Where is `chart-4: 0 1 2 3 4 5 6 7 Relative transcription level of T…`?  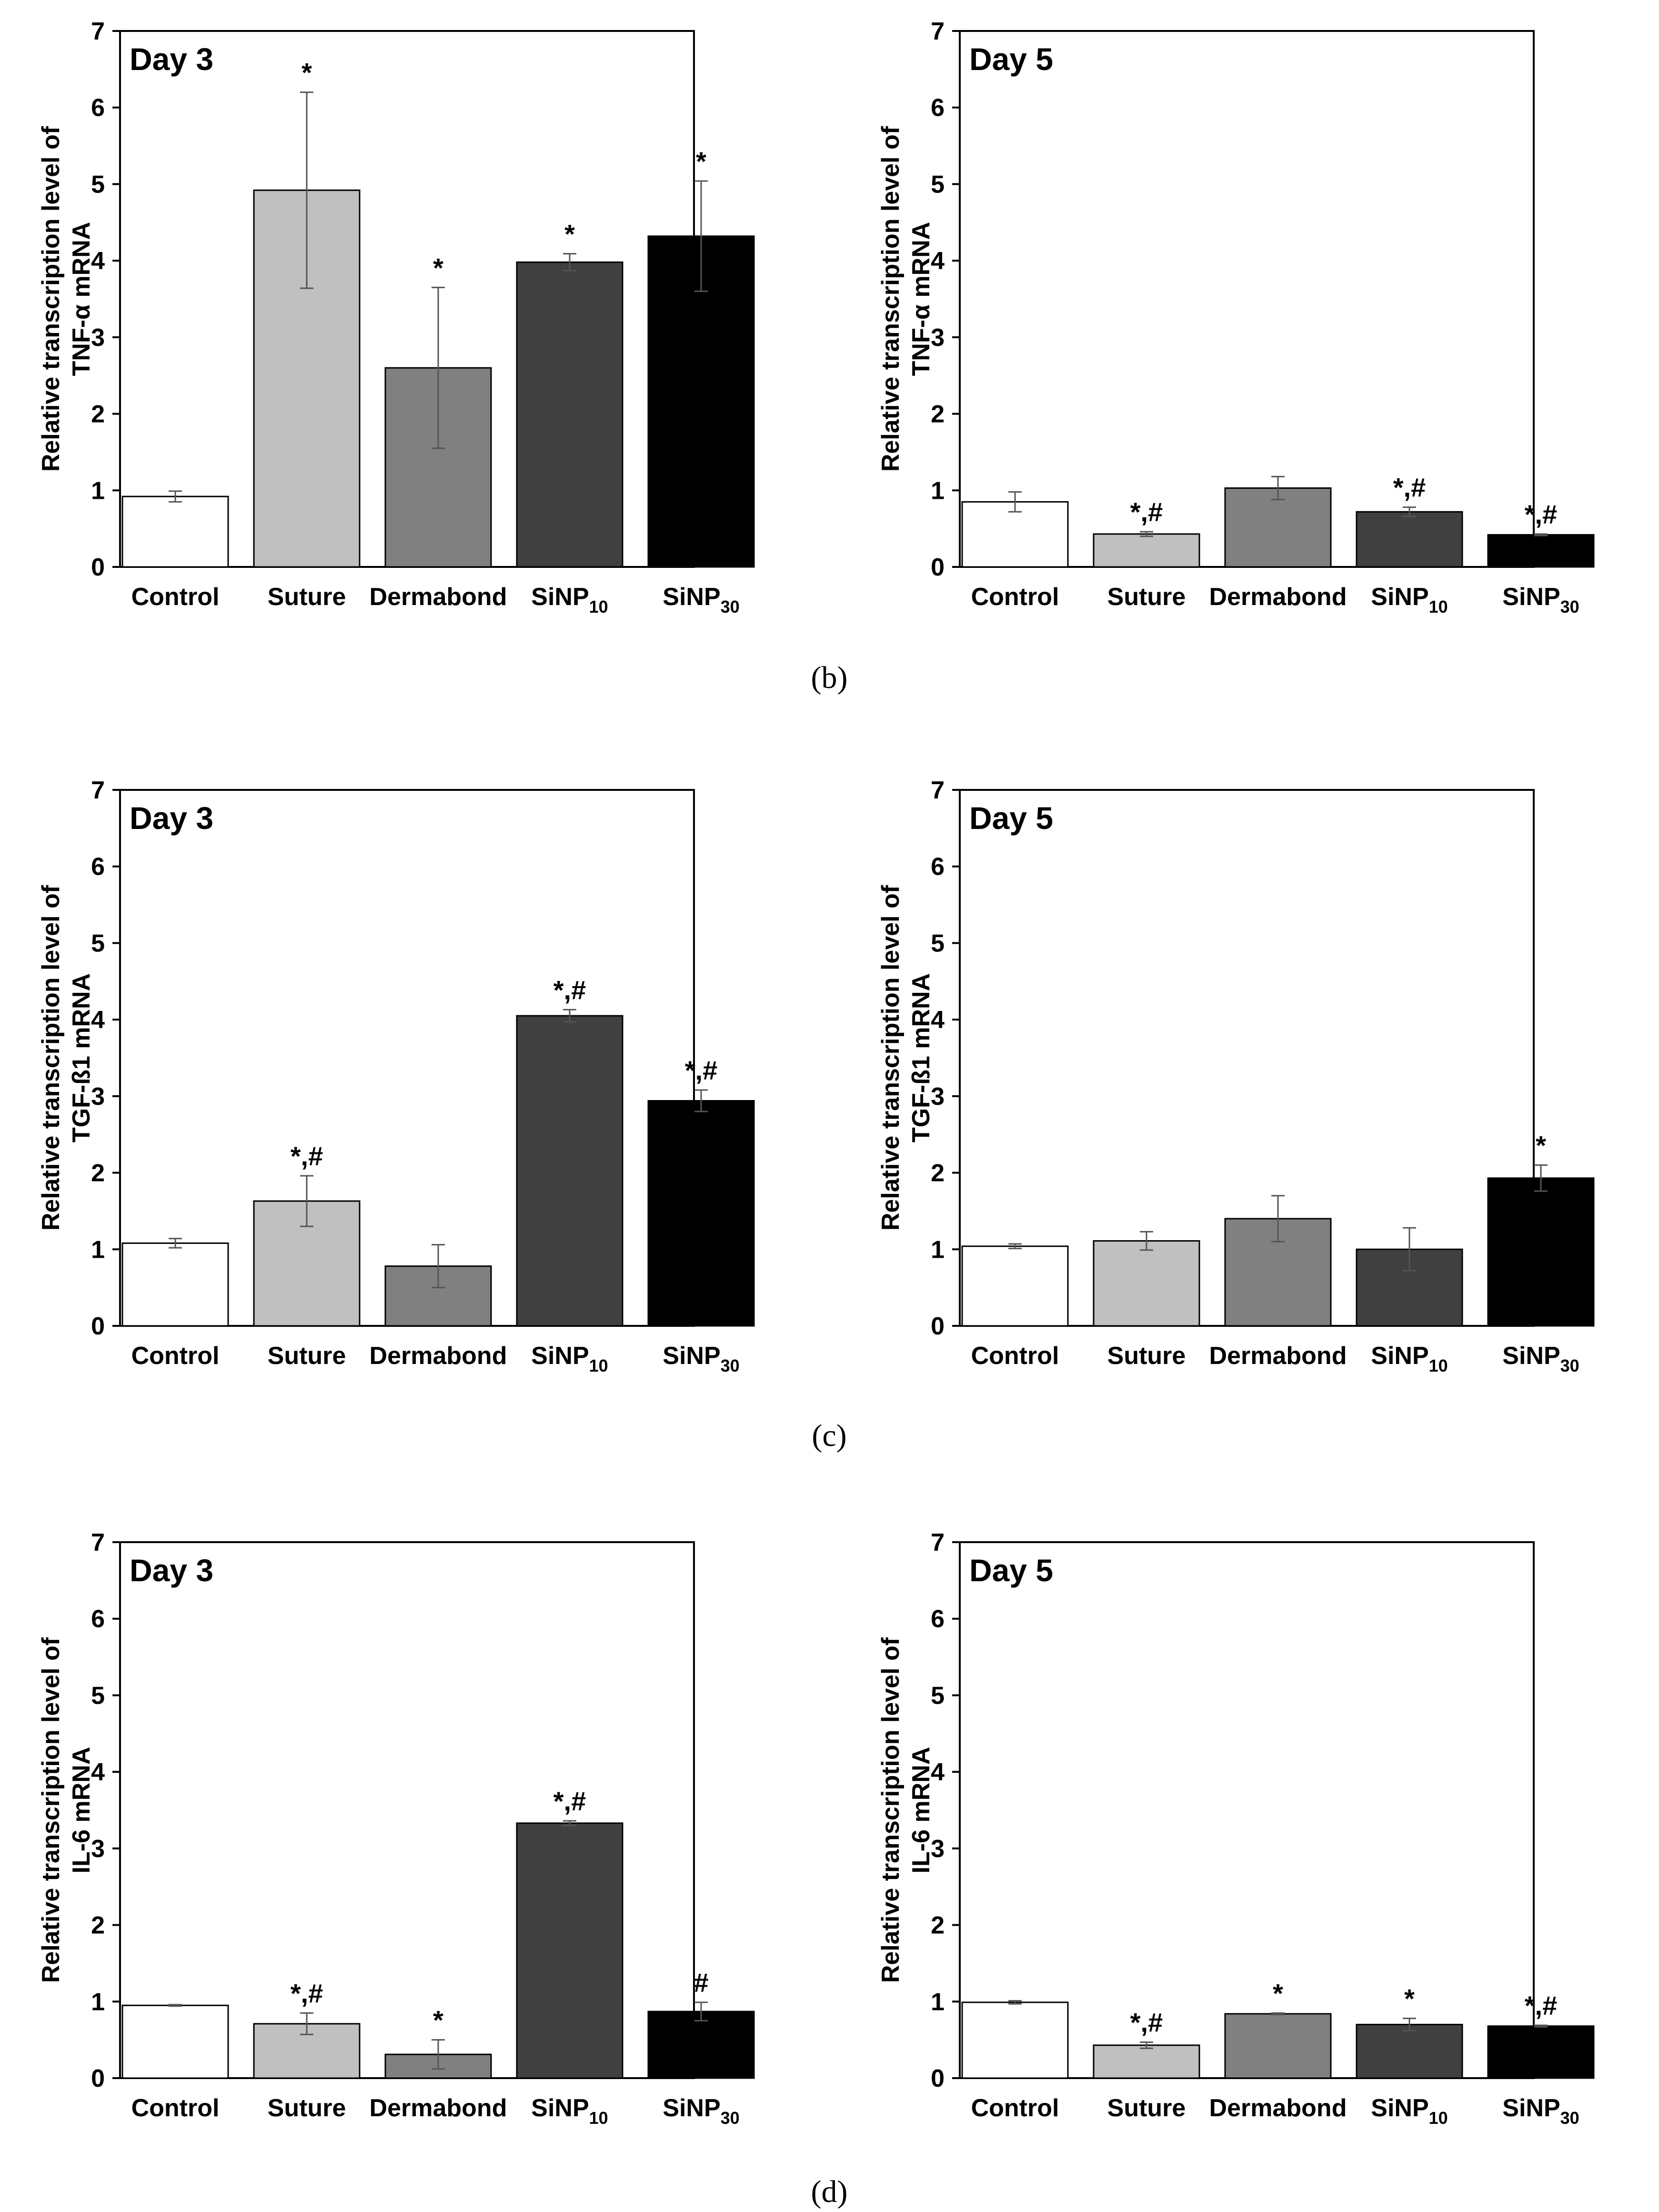
chart-4: 0 1 2 3 4 5 6 7 Relative transcription level of T… is located at coordinates (1236, 1076).